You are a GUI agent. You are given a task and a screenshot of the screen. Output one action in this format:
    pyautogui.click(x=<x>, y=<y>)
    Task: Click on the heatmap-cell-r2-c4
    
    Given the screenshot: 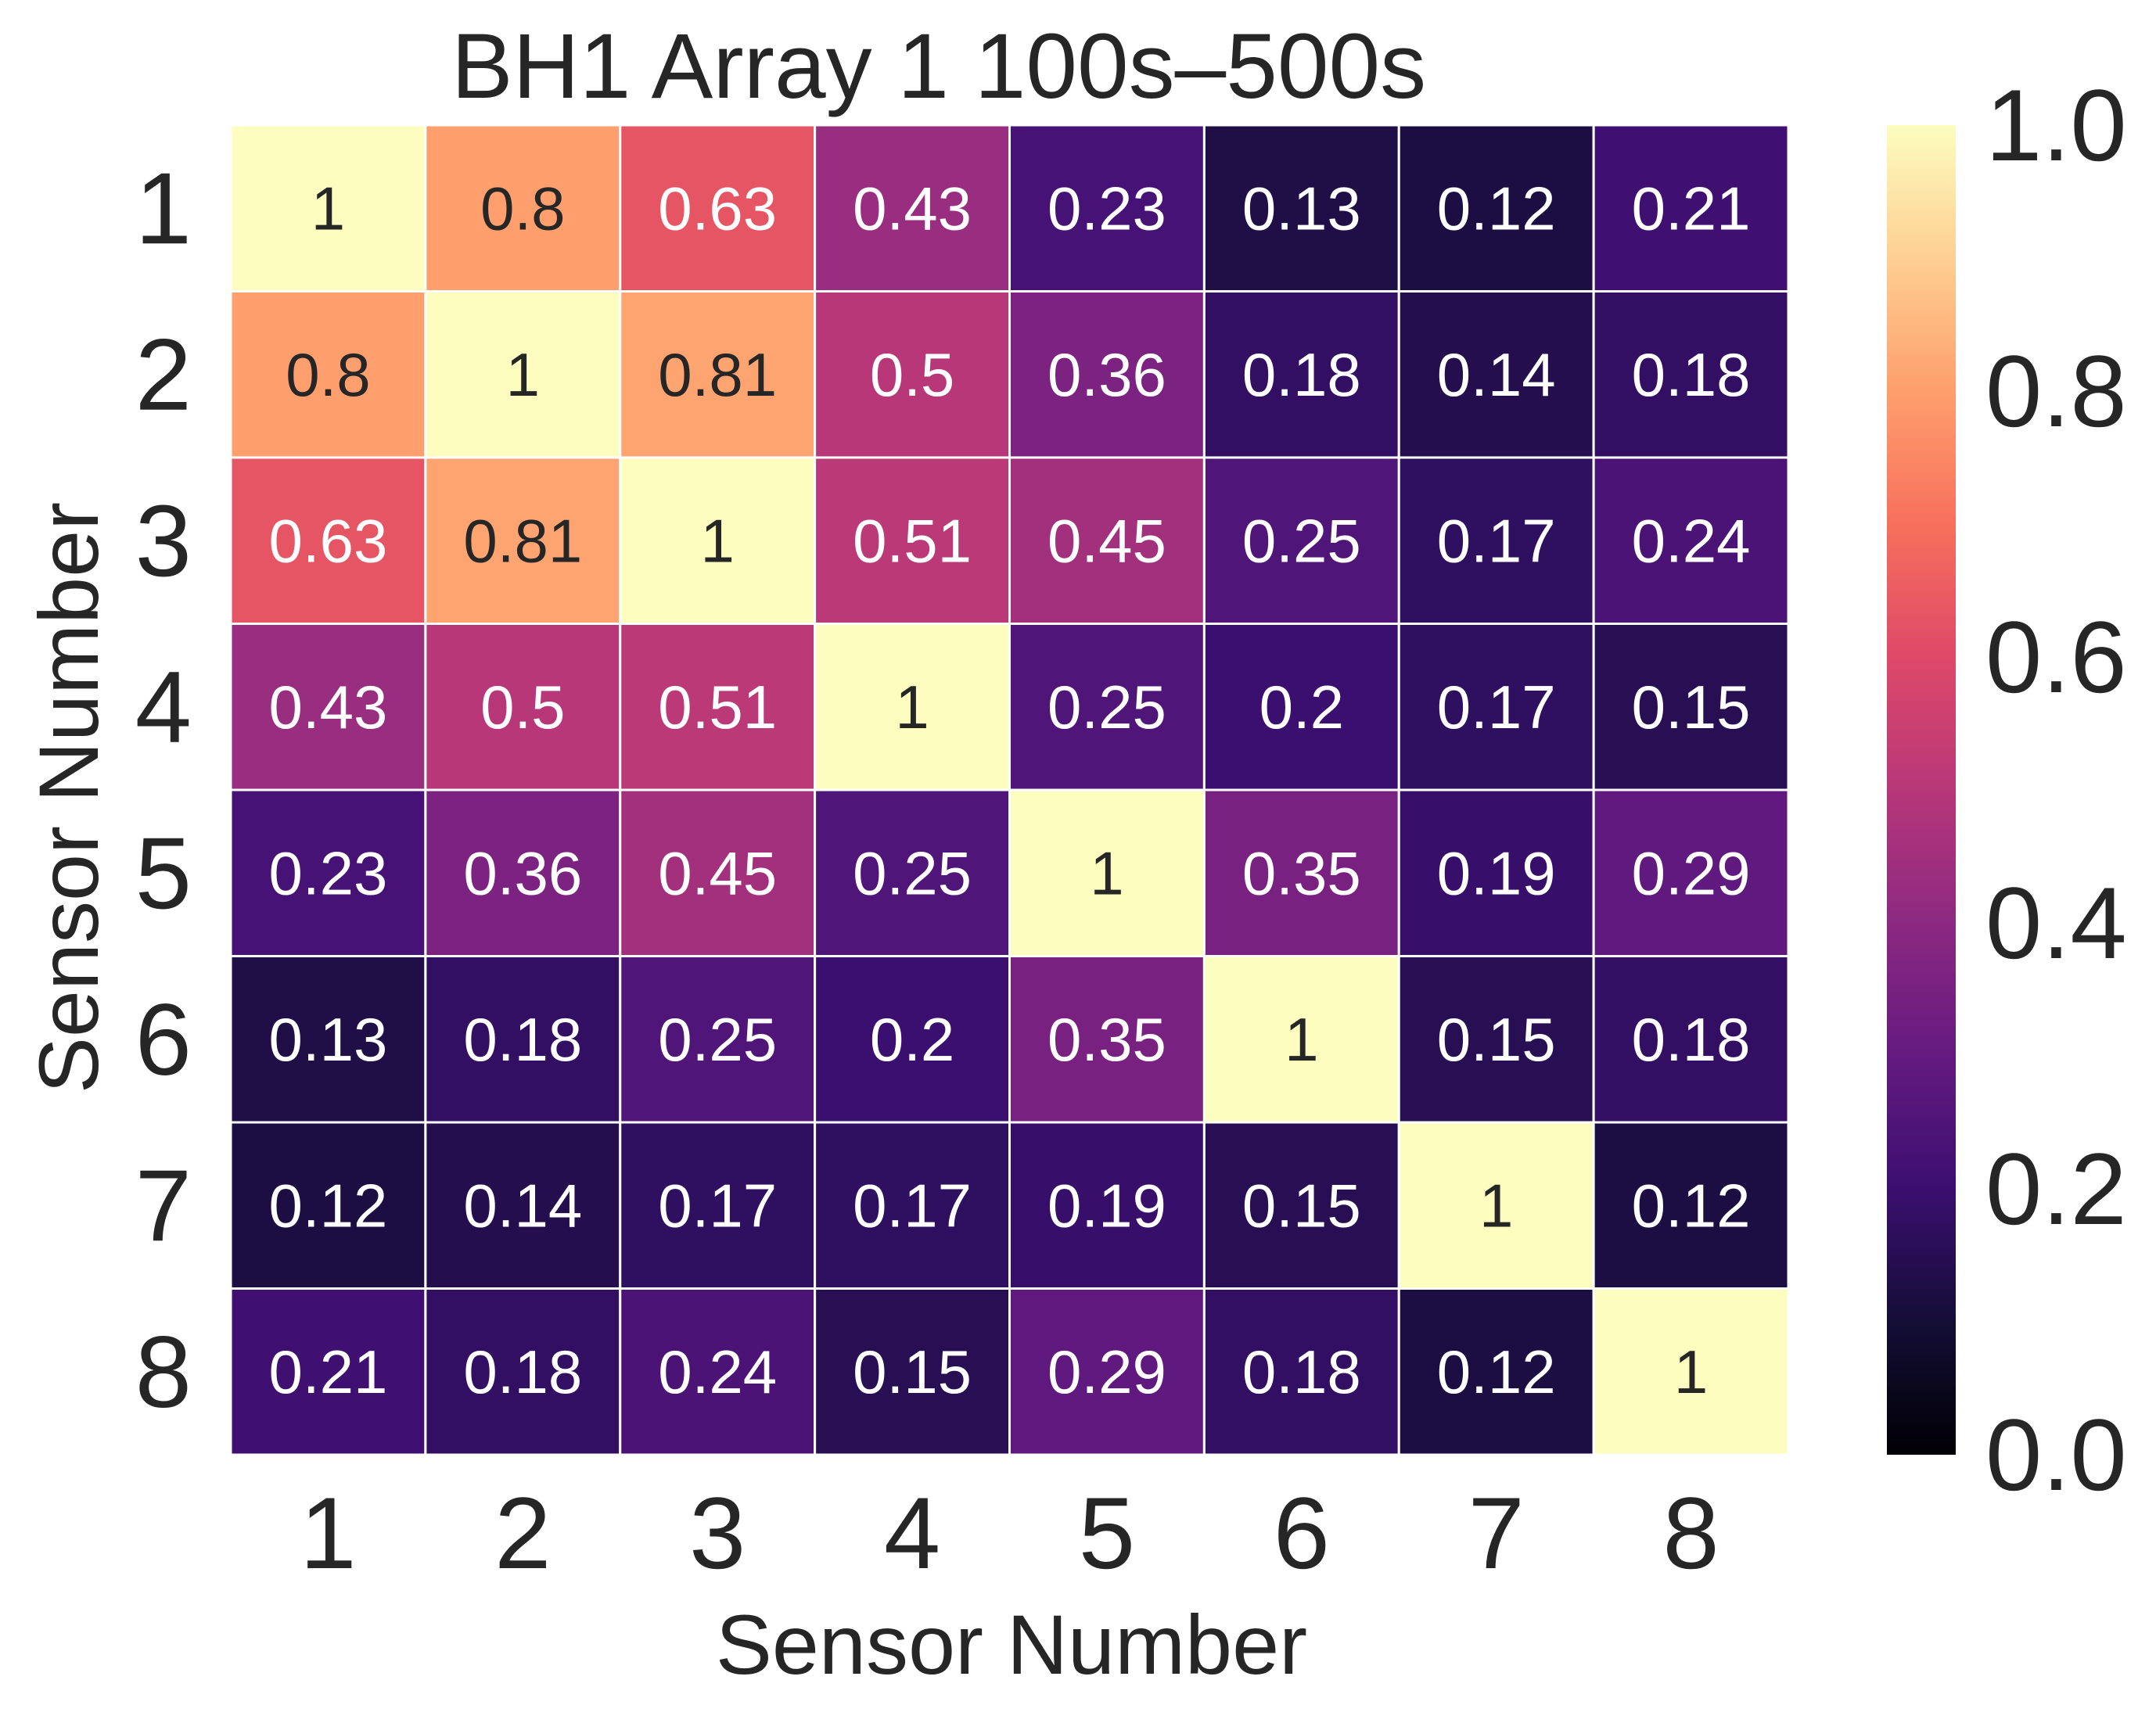 What is the action you would take?
    pyautogui.click(x=912, y=374)
    